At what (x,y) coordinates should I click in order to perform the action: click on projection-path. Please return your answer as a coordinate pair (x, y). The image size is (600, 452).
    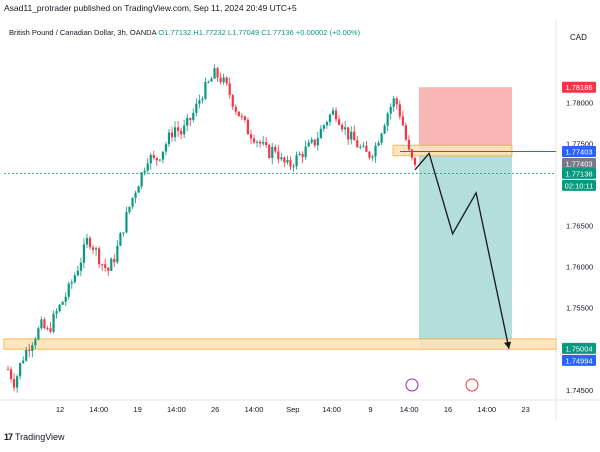
    Looking at the image, I should click on (462, 250).